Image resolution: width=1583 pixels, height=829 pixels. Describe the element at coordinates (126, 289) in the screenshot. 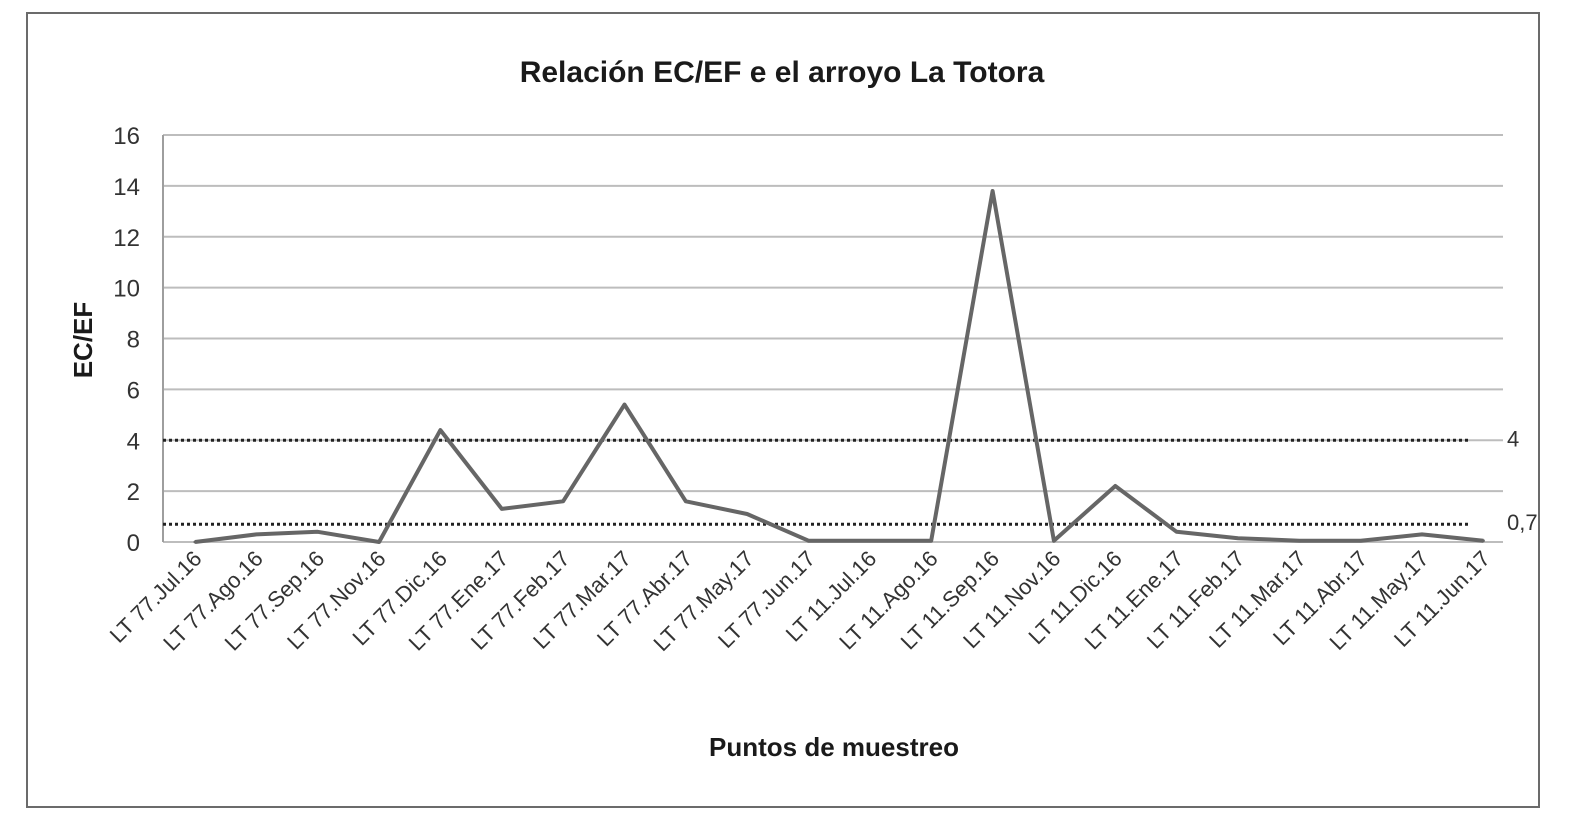

I see `y-tick-label: 10` at that location.